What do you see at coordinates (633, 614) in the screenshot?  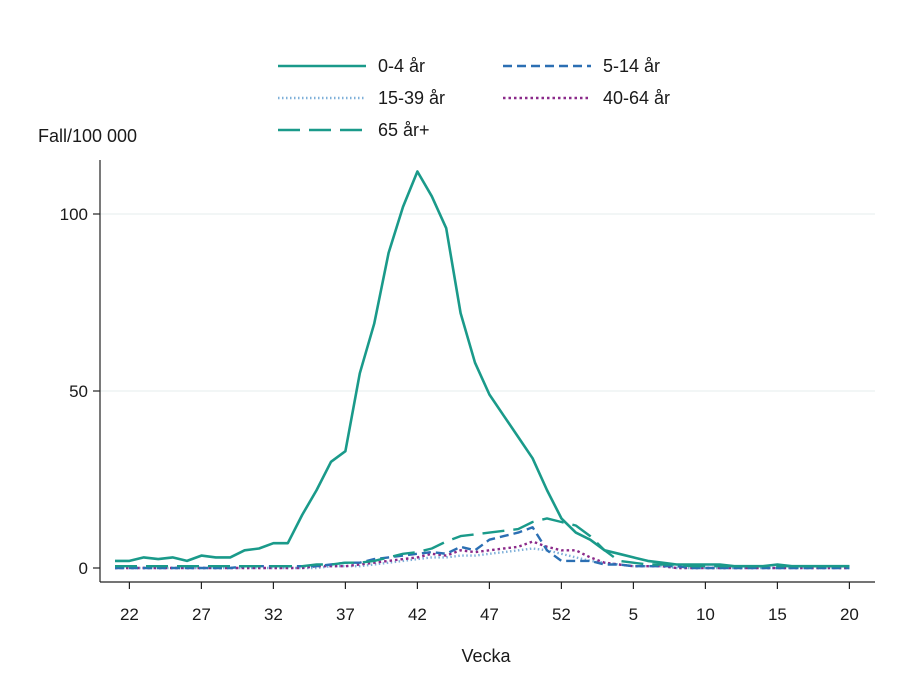 I see `x-tick-label: 5` at bounding box center [633, 614].